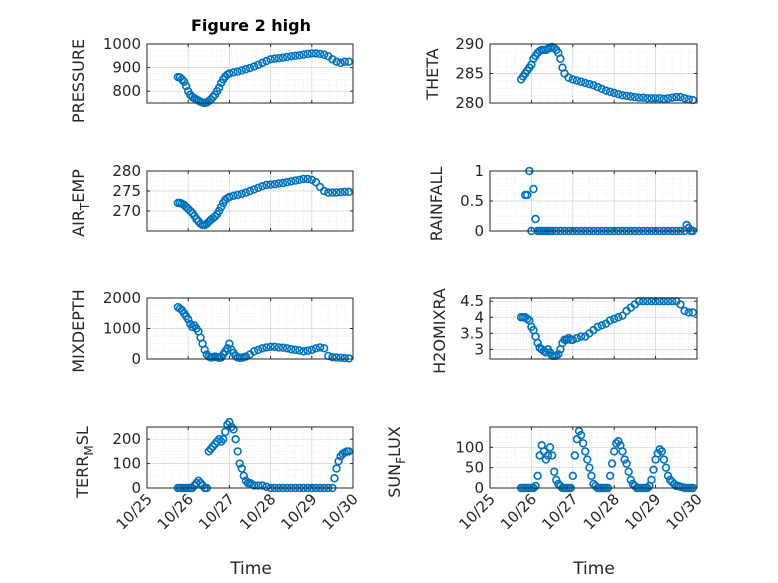 The height and width of the screenshot is (583, 778). What do you see at coordinates (439, 331) in the screenshot?
I see `ylabel-h2omixra: H2OMIXRA` at bounding box center [439, 331].